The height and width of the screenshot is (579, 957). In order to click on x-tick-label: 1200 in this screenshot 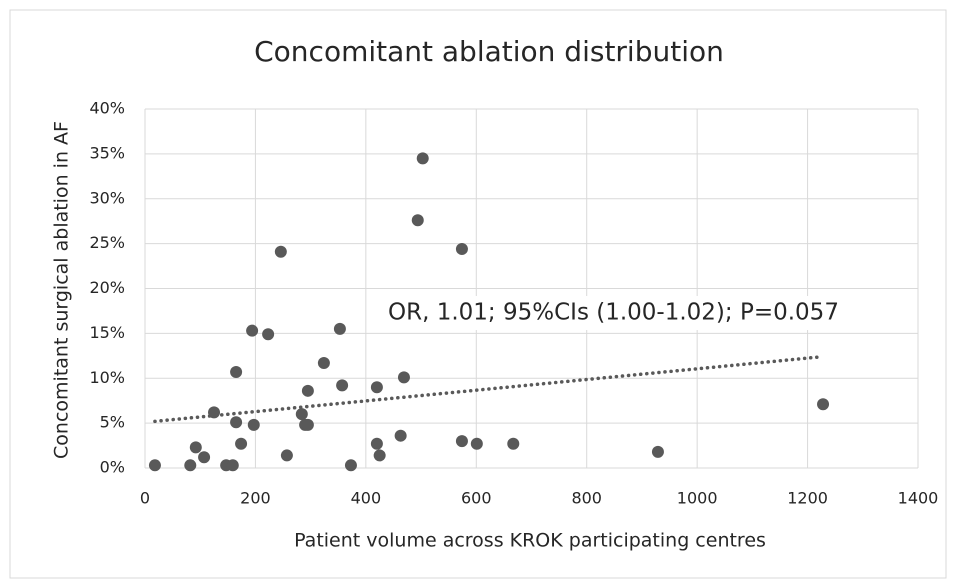, I will do `click(807, 498)`.